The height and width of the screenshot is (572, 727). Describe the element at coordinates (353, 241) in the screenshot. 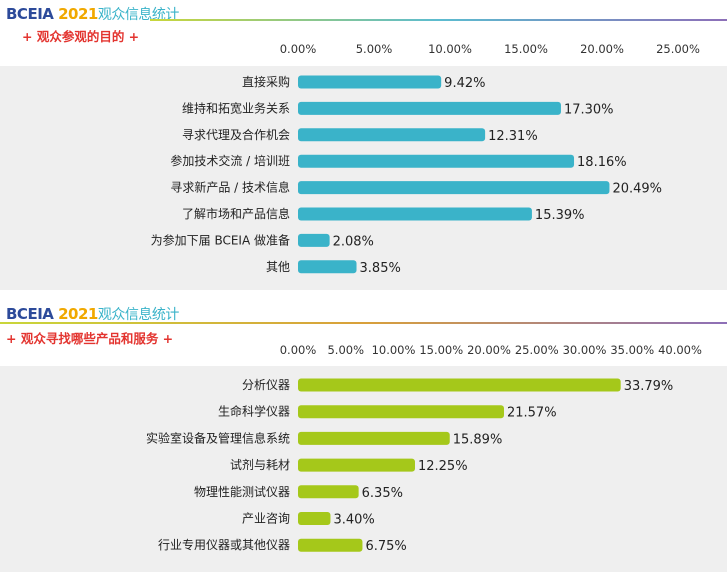

I see `data-label: 2.08%` at that location.